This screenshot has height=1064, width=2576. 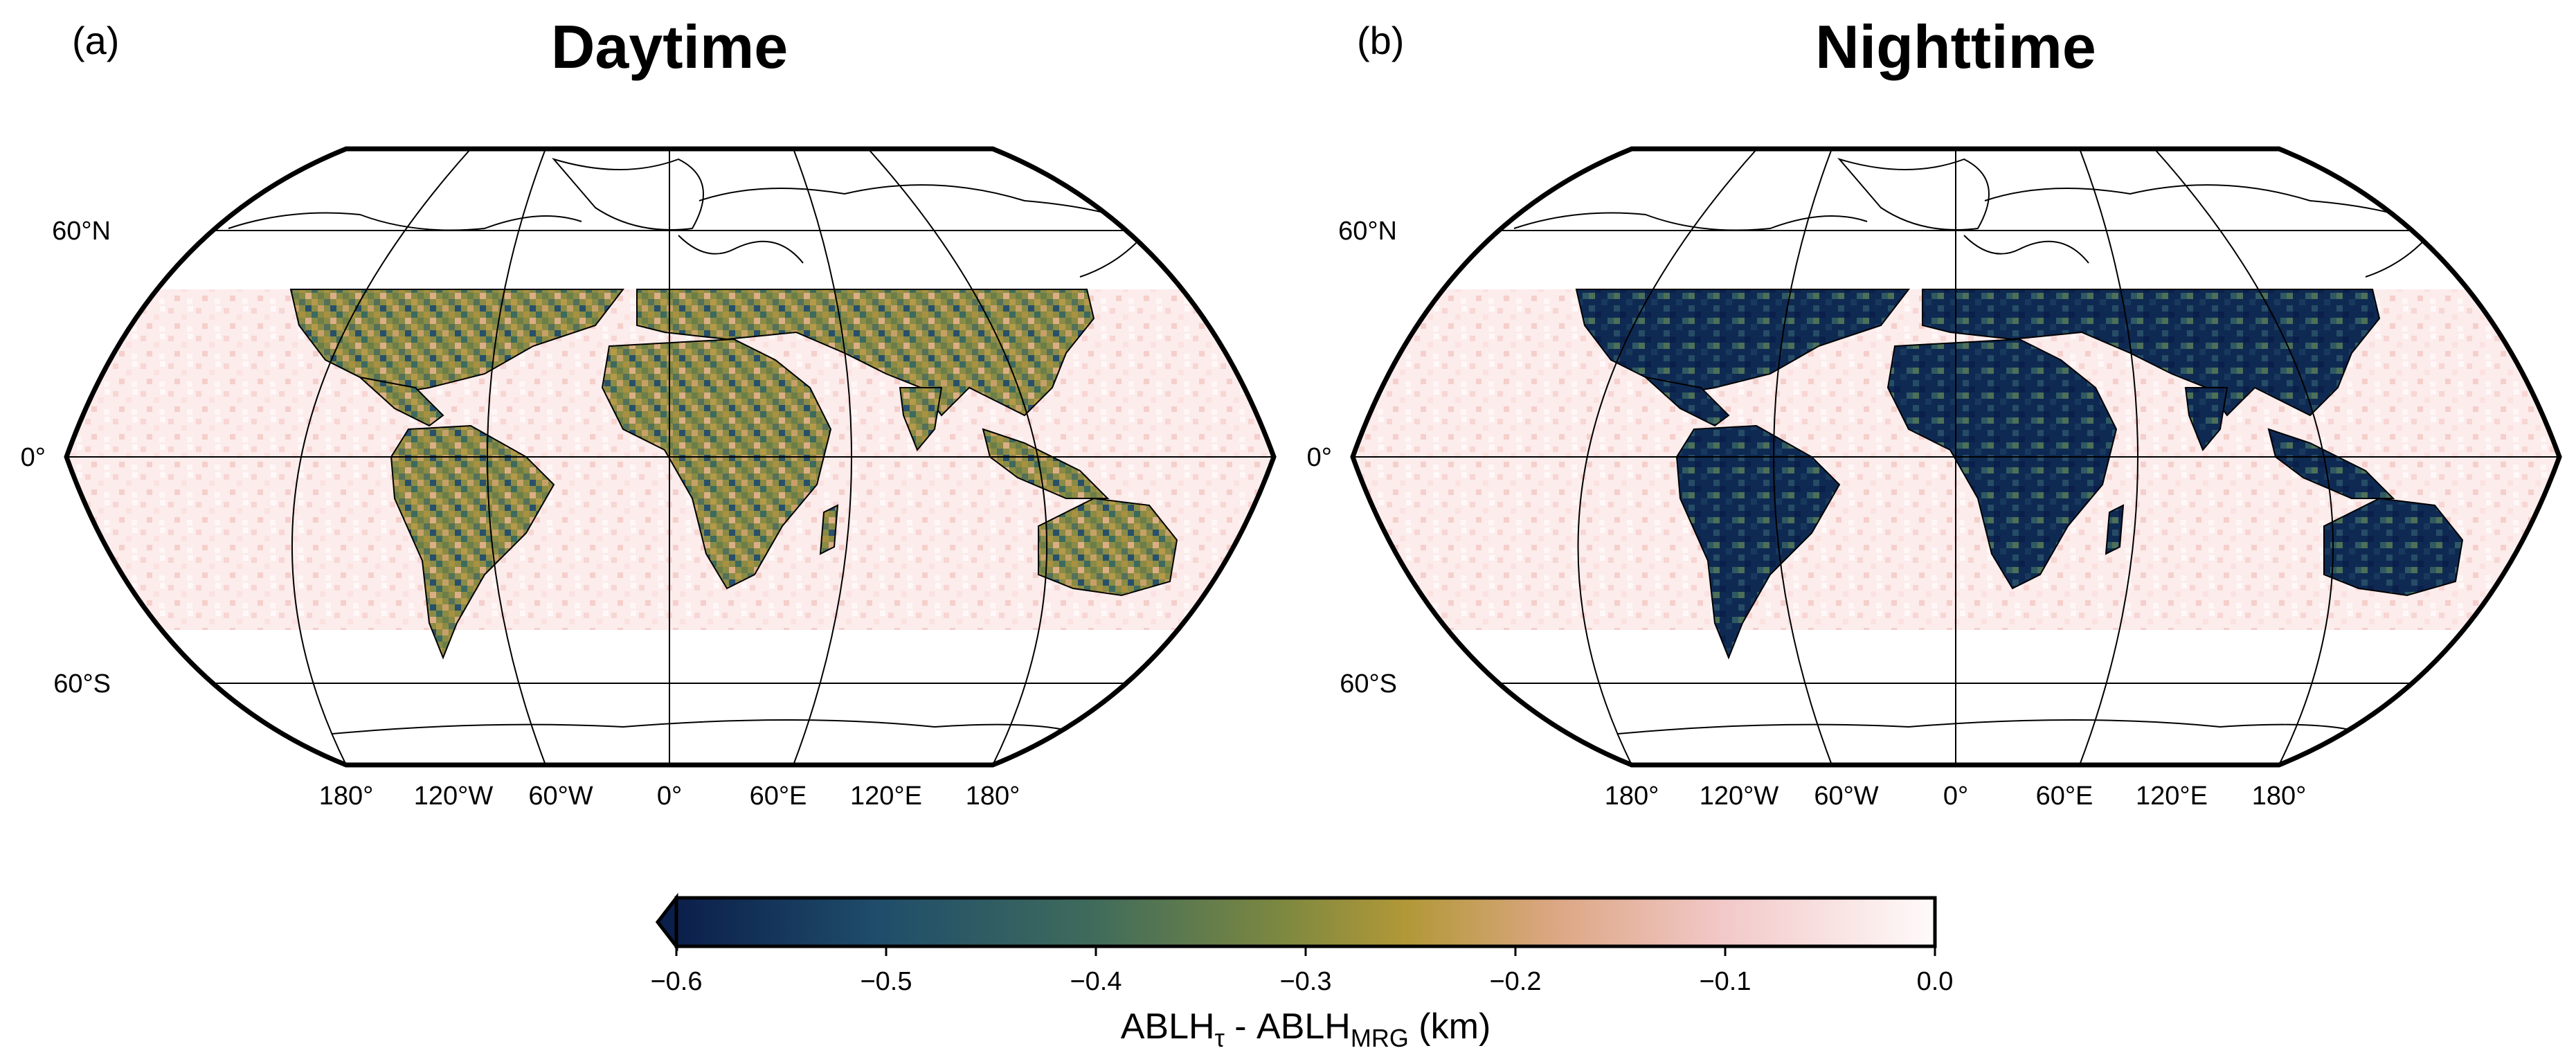 I want to click on panel-b-lon-60e: 60°E, so click(x=2064, y=796).